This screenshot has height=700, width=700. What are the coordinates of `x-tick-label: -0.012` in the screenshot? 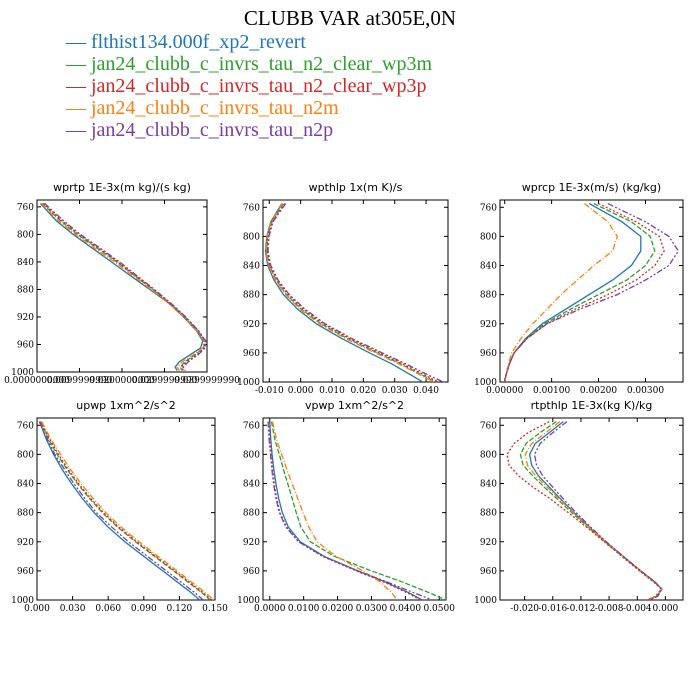 It's located at (581, 609).